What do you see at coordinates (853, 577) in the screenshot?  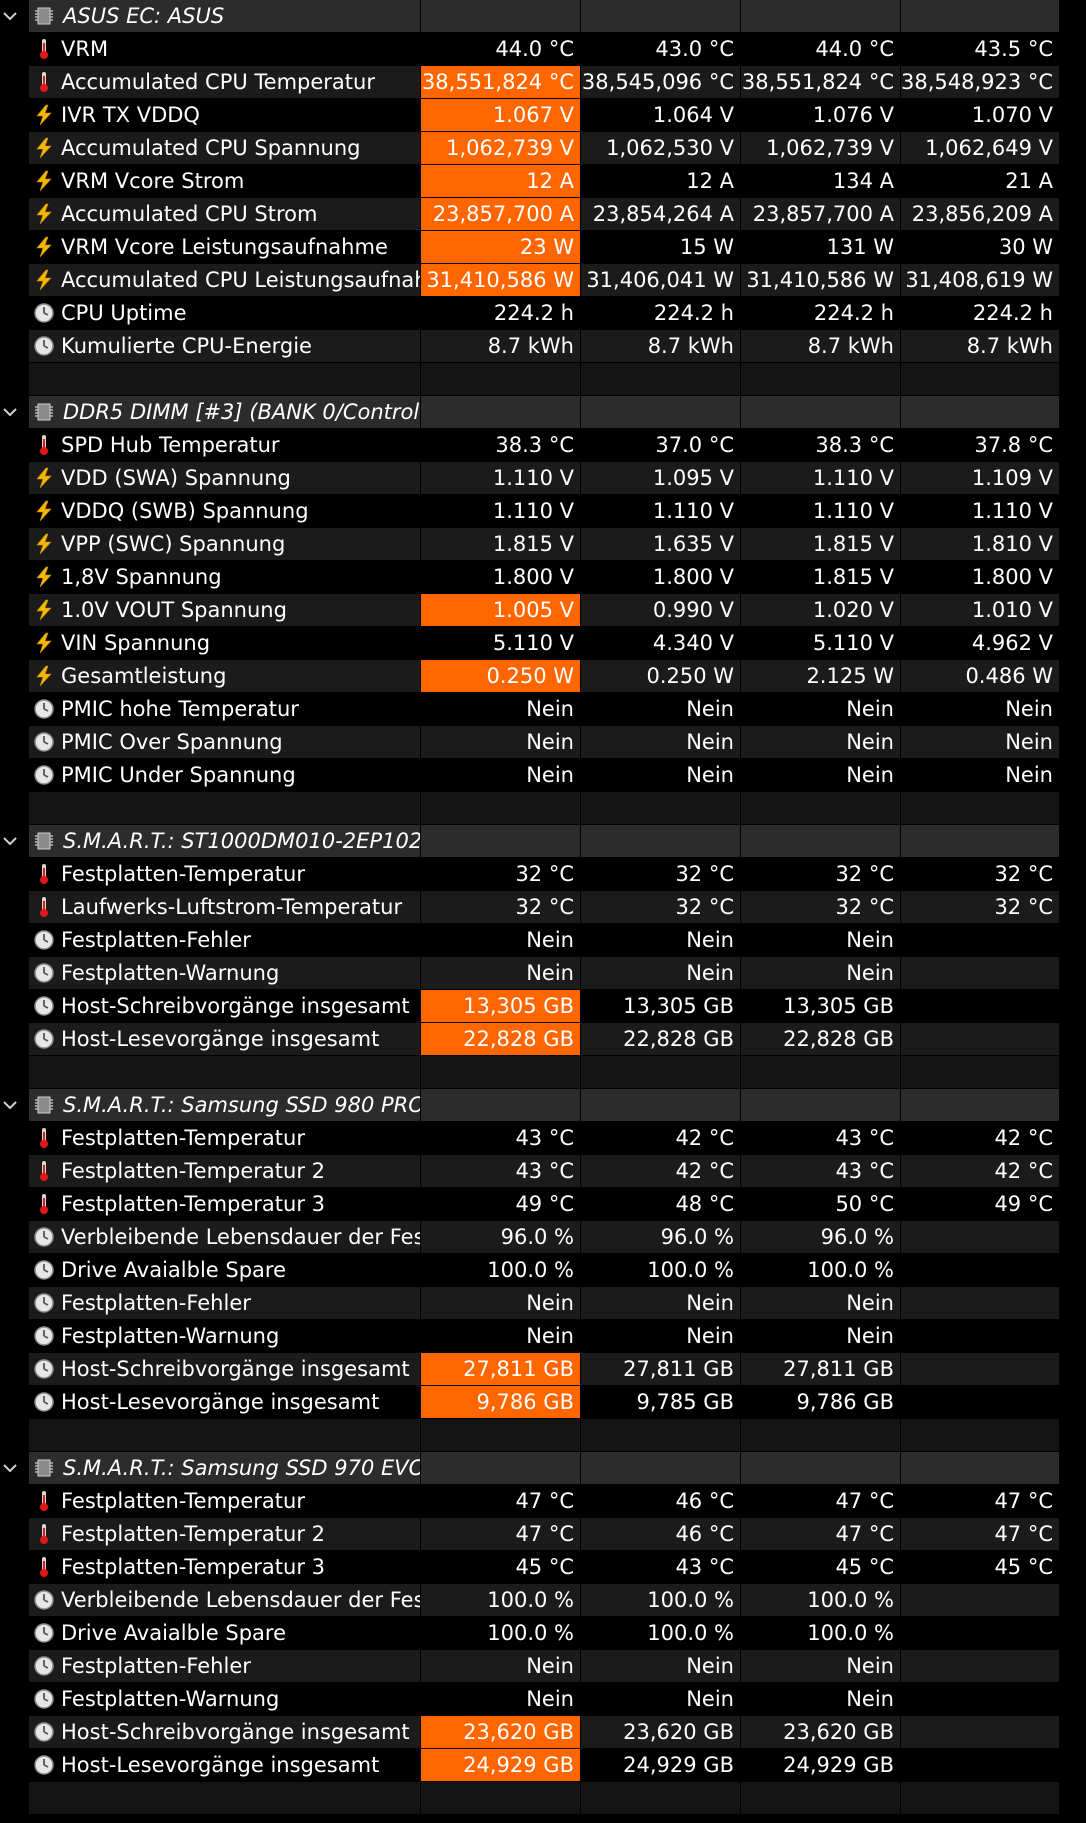 I see `value-max: 1.815 V` at bounding box center [853, 577].